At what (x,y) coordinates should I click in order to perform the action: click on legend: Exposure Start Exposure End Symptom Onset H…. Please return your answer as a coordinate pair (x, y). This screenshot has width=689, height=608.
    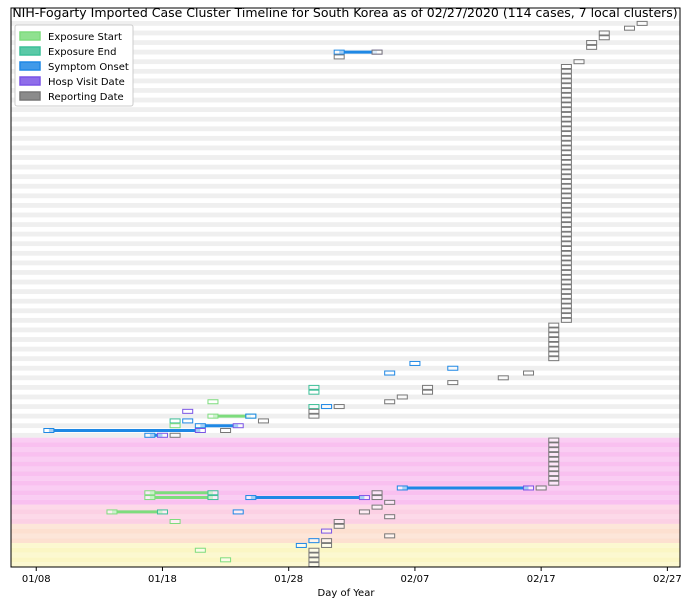
    Looking at the image, I should click on (74, 65).